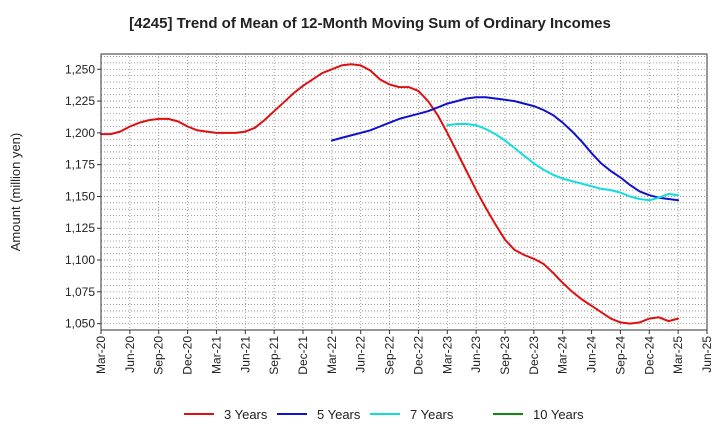 Image resolution: width=720 pixels, height=440 pixels. I want to click on x-tick-label: Sep-24, so click(620, 355).